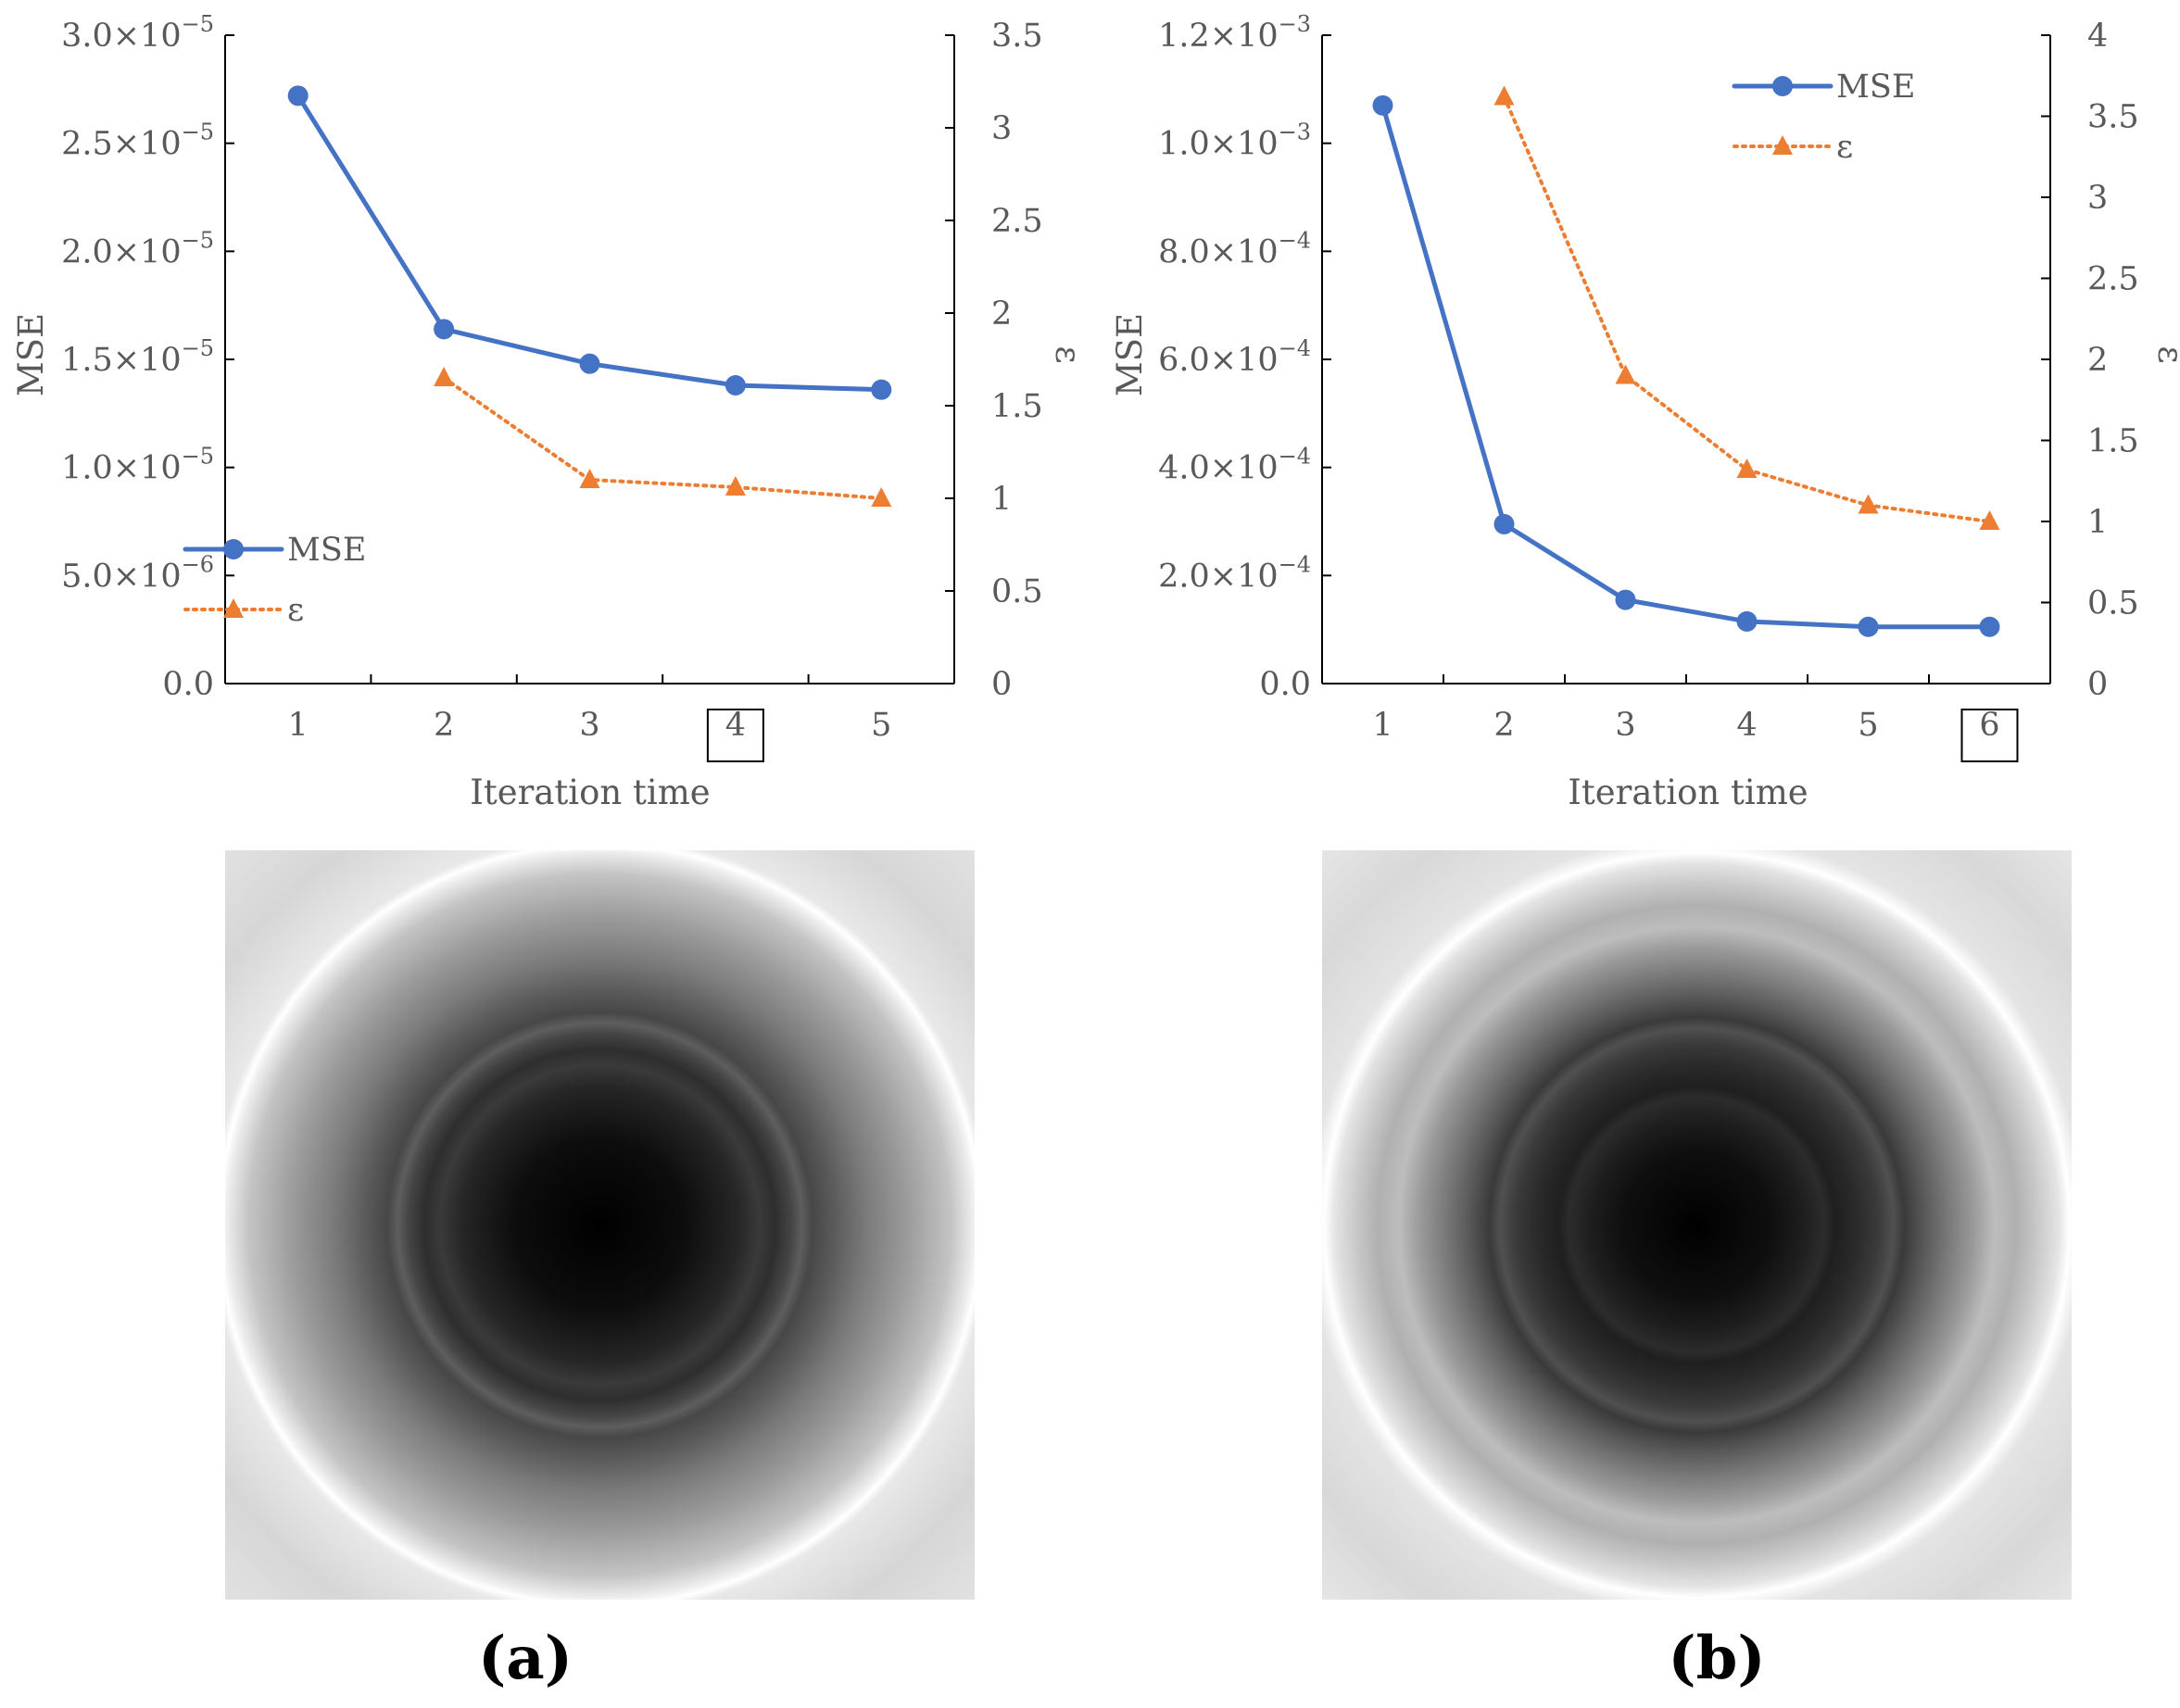  Describe the element at coordinates (137, 33) in the screenshot. I see `y-tick-label: 3.0×10⁻⁵` at that location.